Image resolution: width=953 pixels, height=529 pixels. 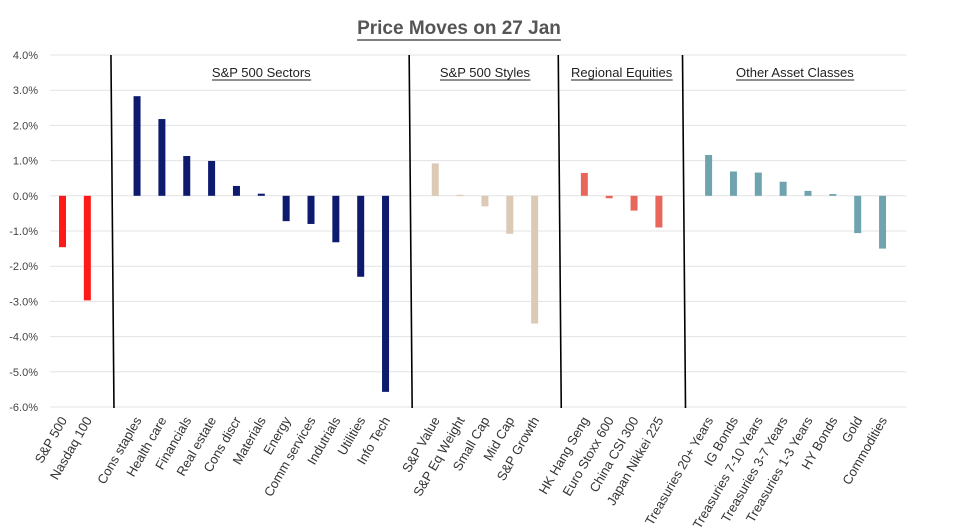 I want to click on y-tick-label: 0.0%, so click(x=25, y=197).